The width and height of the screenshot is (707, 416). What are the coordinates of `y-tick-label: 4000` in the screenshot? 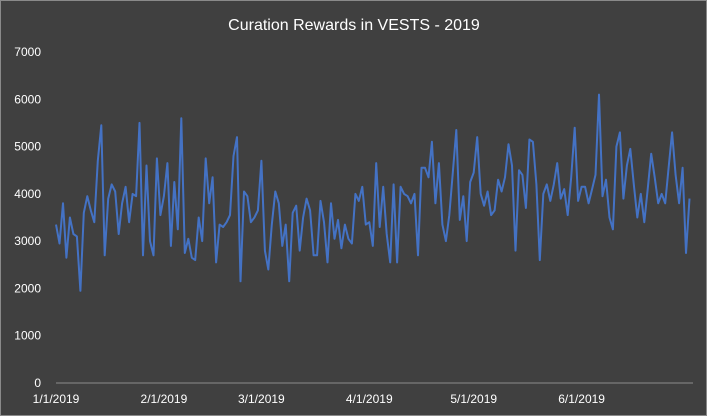 It's located at (27, 194).